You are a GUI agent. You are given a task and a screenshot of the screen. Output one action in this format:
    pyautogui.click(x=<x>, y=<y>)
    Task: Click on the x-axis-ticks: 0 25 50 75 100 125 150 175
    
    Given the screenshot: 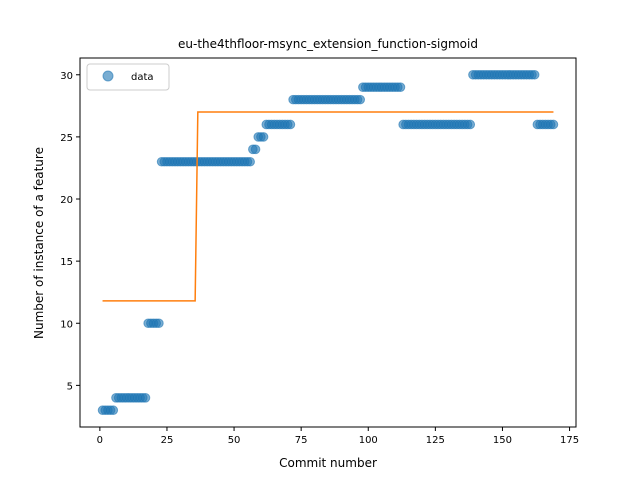 What is the action you would take?
    pyautogui.click(x=338, y=436)
    